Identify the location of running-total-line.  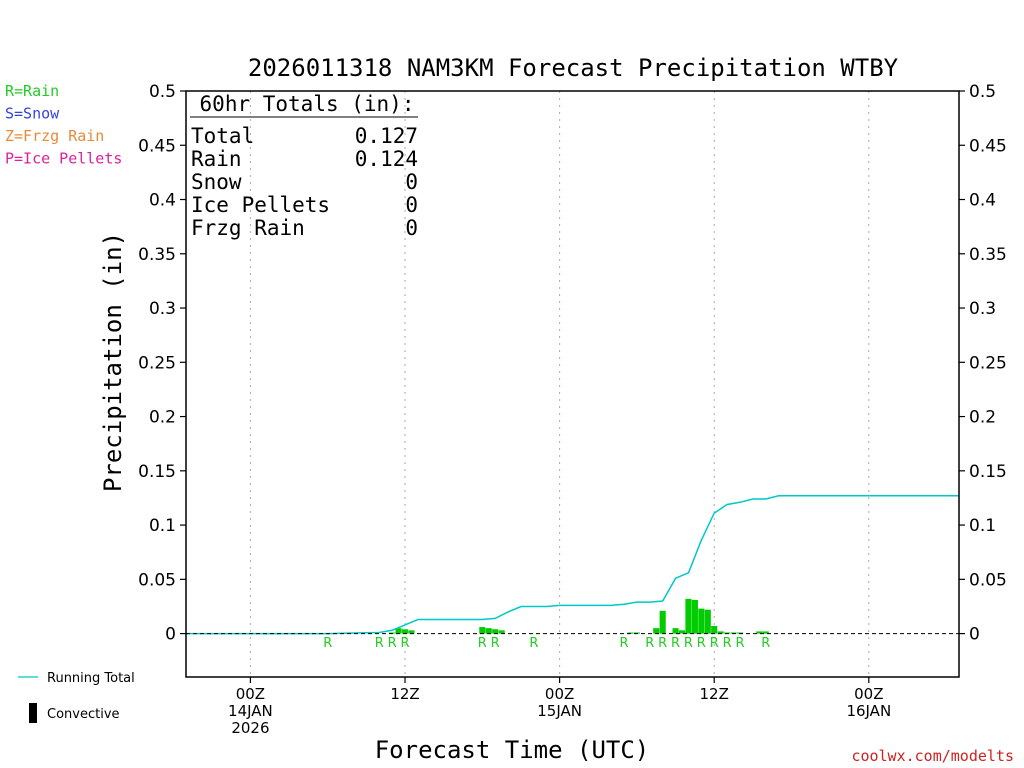
(572, 565).